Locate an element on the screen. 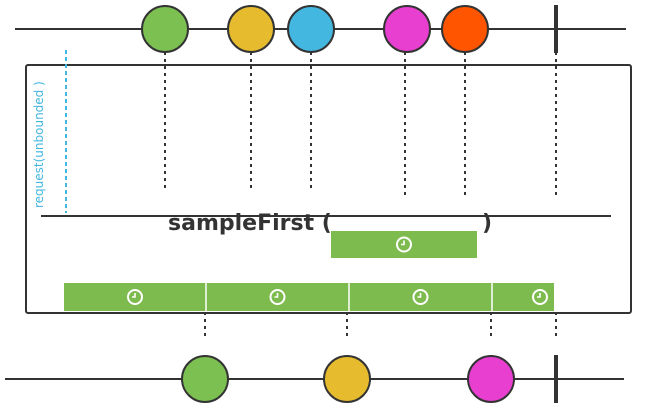 This screenshot has width=658, height=408. output-marble-green is located at coordinates (205, 379).